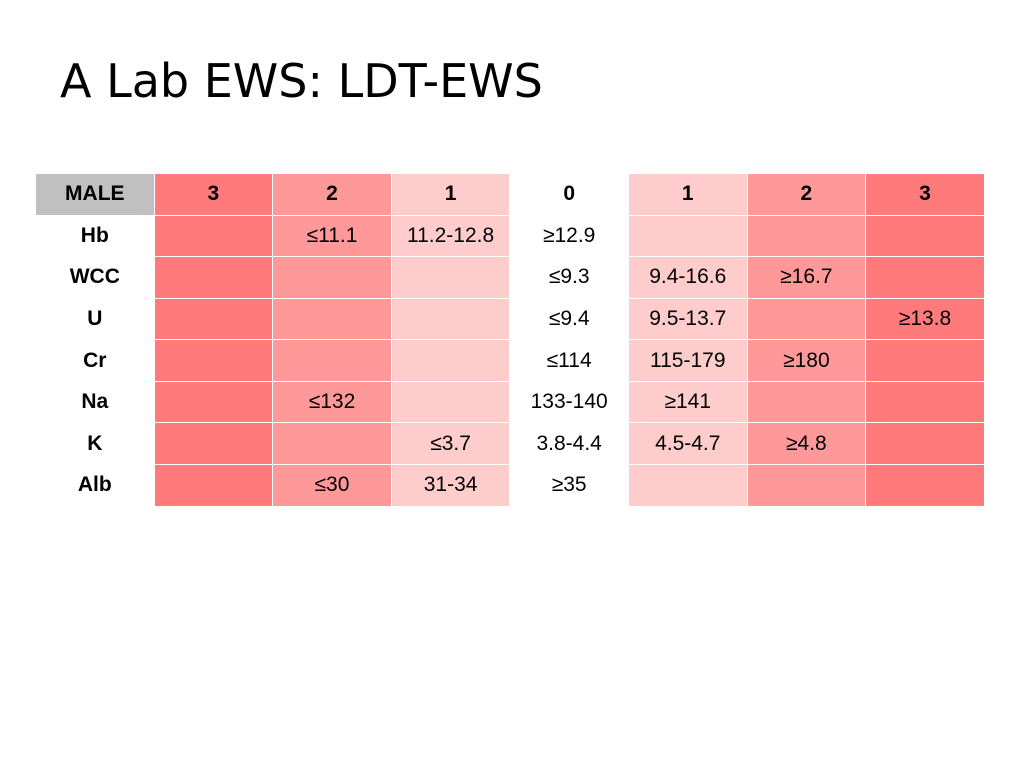 Image resolution: width=1023 pixels, height=767 pixels. Describe the element at coordinates (95, 319) in the screenshot. I see `row-label: U` at that location.